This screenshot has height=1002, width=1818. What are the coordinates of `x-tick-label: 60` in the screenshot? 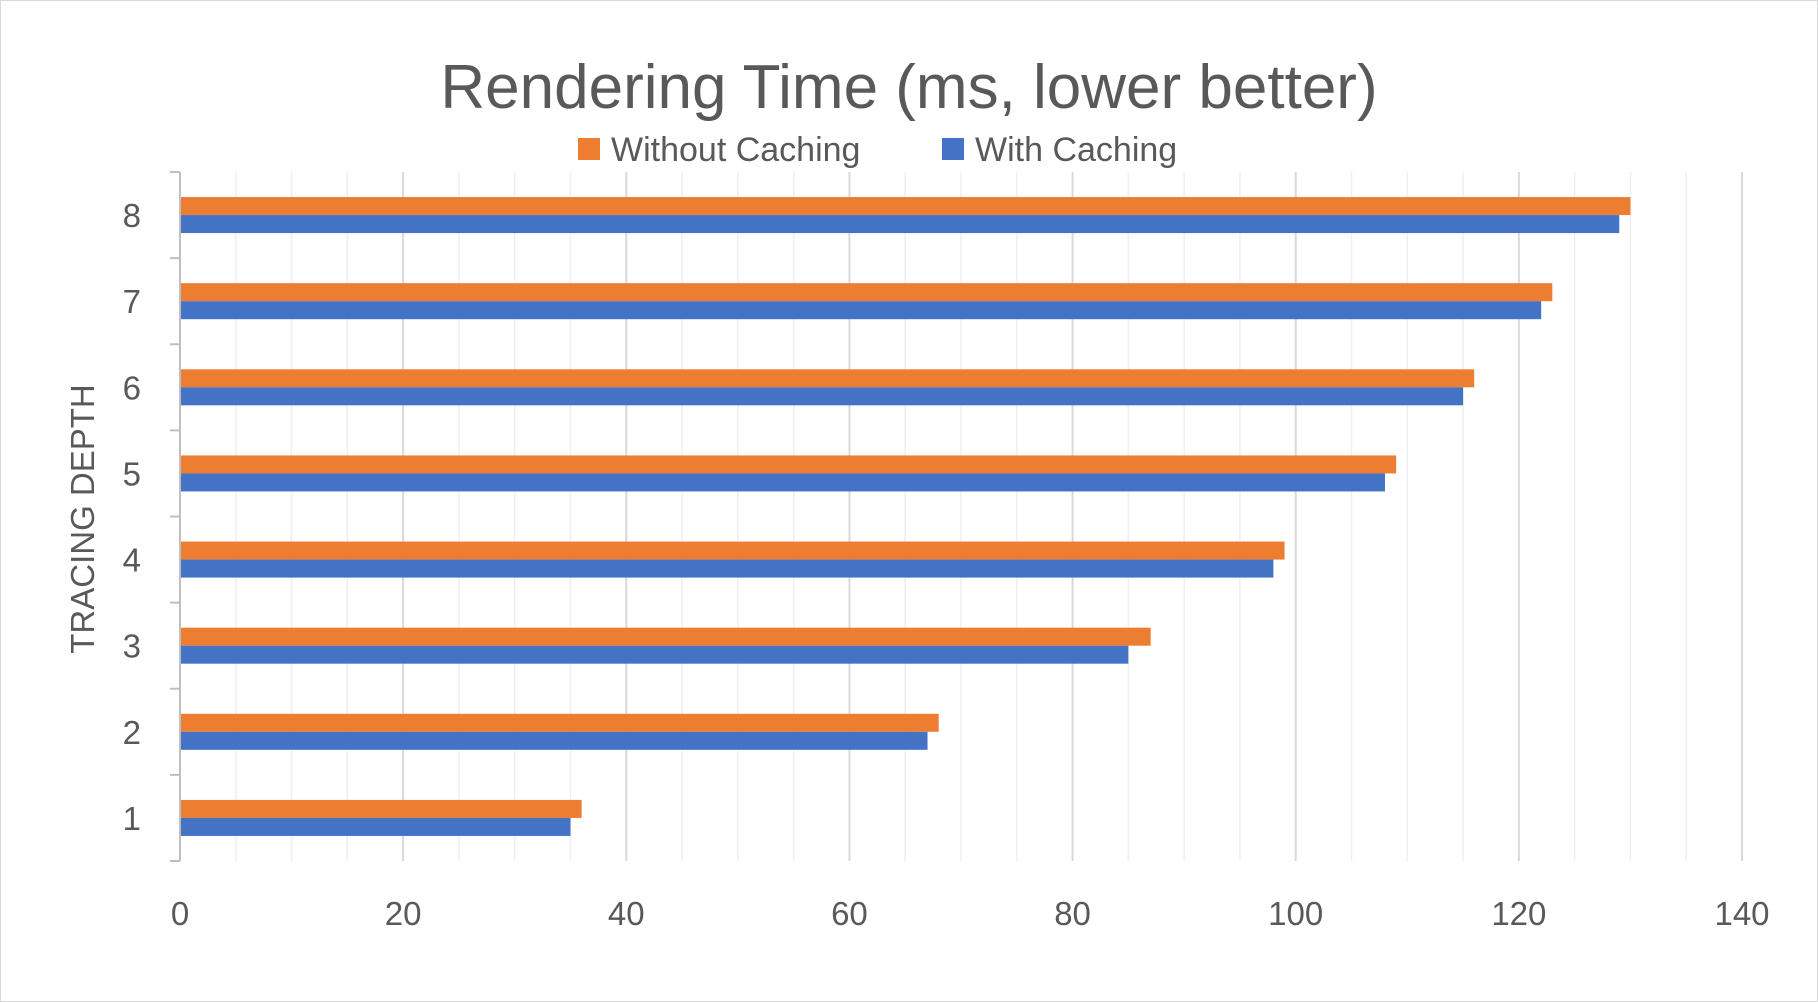 It's located at (849, 913).